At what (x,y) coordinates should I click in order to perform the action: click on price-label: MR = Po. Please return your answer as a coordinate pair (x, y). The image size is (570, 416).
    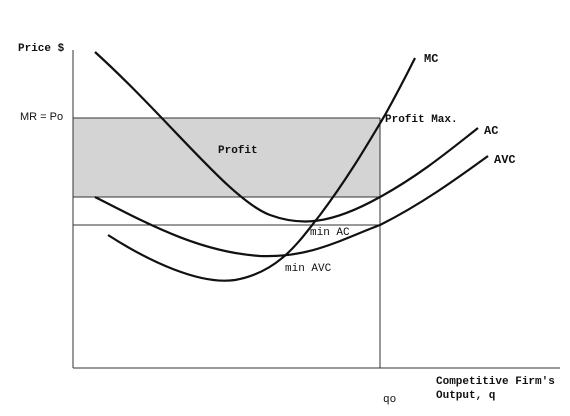
    Looking at the image, I should click on (41, 117).